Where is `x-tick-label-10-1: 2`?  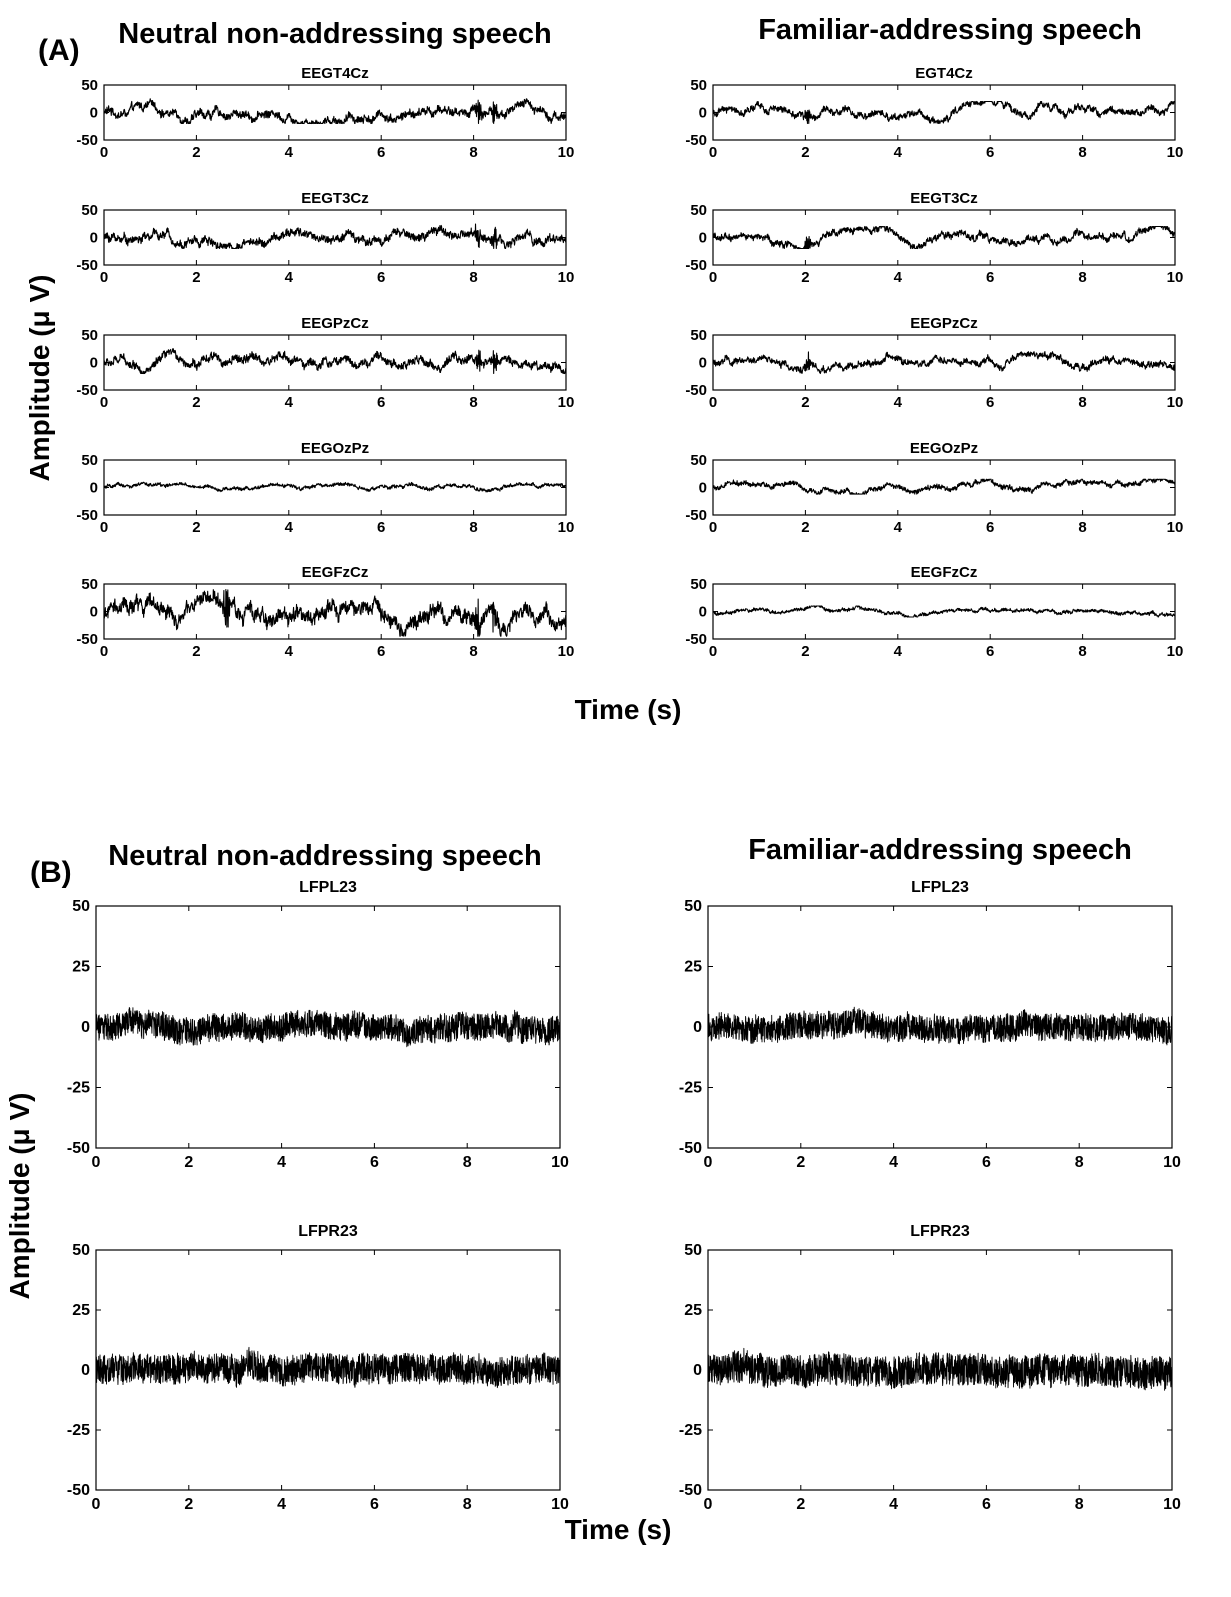
x-tick-label-10-1: 2 is located at coordinates (188, 1162).